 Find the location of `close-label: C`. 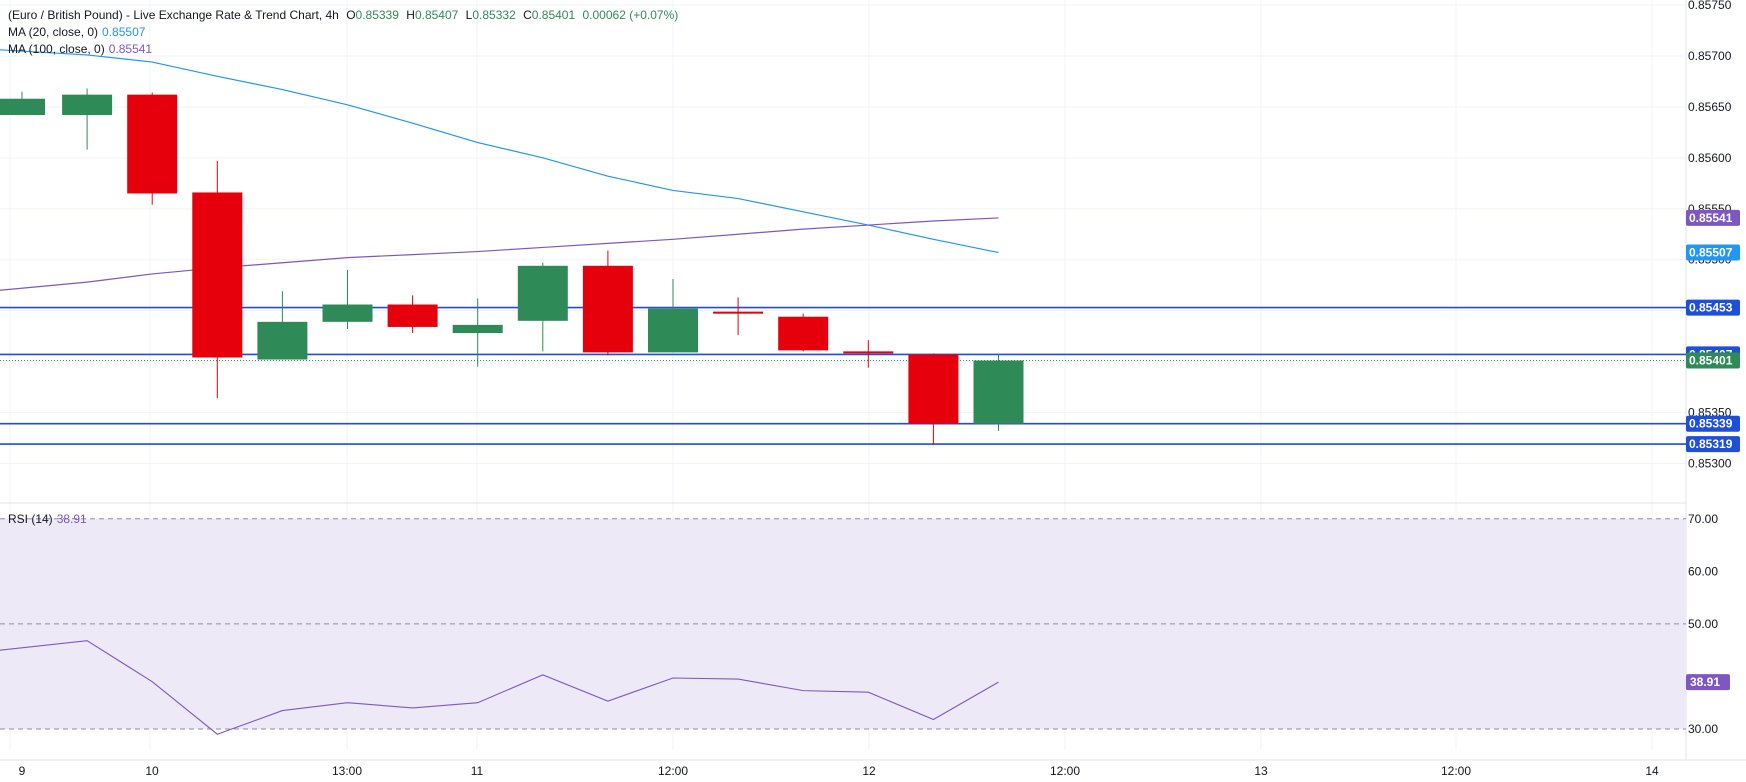

close-label: C is located at coordinates (527, 15).